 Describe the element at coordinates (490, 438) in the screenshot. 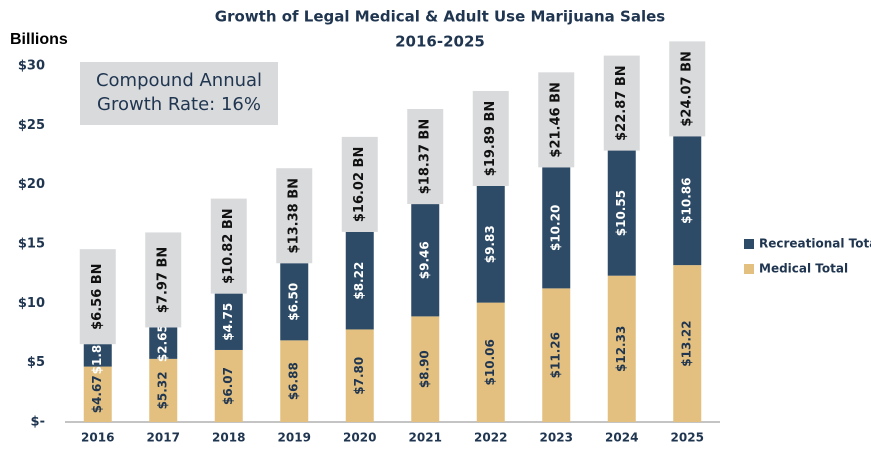

I see `x-tick-label: 2022` at that location.